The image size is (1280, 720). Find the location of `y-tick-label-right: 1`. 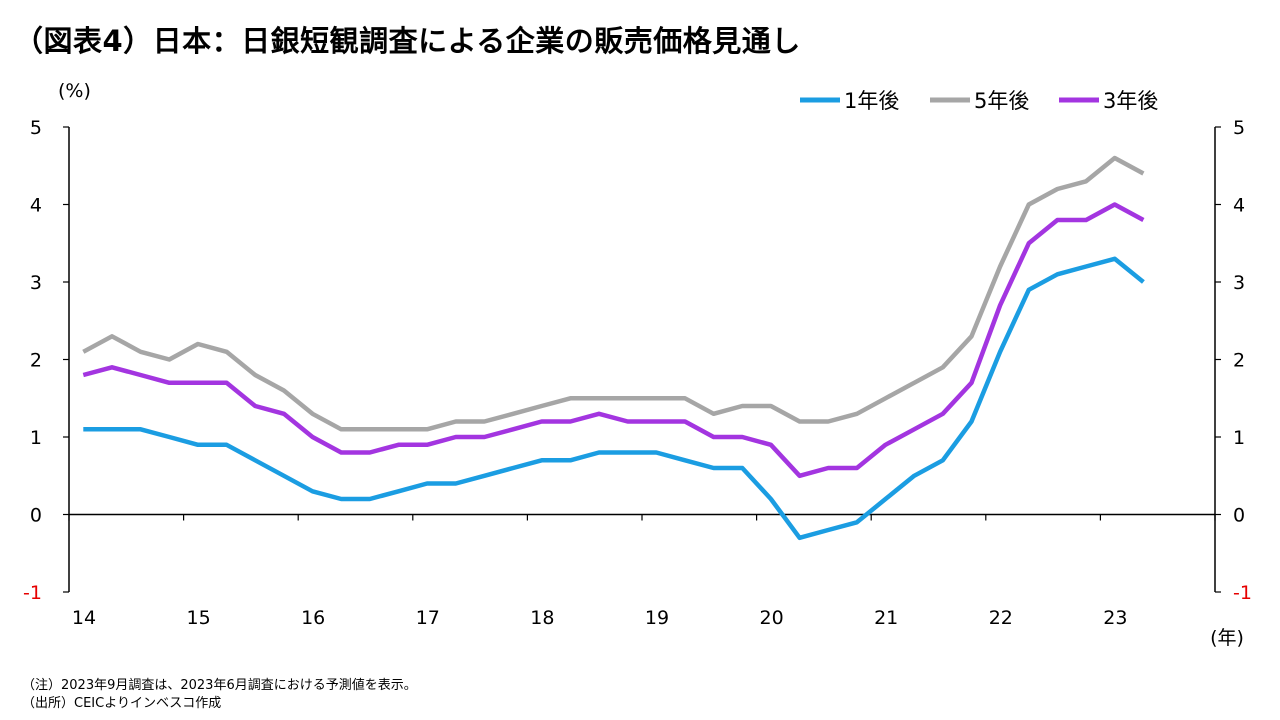

y-tick-label-right: 1 is located at coordinates (1239, 438).